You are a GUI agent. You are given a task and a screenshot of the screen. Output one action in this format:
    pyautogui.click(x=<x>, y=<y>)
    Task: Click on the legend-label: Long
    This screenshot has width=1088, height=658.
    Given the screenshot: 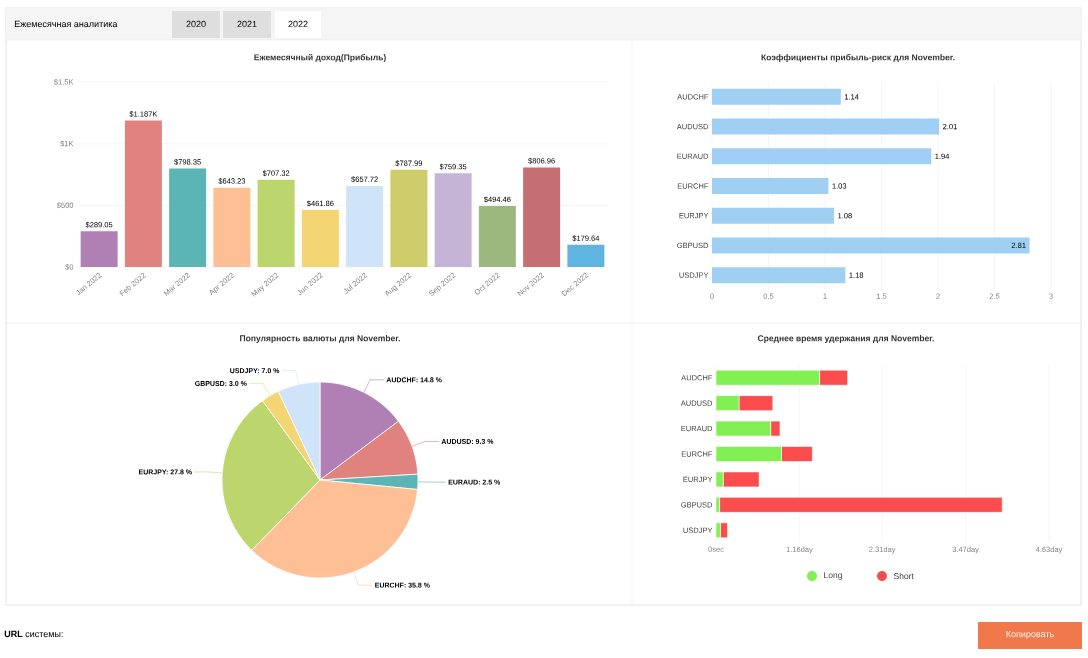 What is the action you would take?
    pyautogui.click(x=833, y=576)
    